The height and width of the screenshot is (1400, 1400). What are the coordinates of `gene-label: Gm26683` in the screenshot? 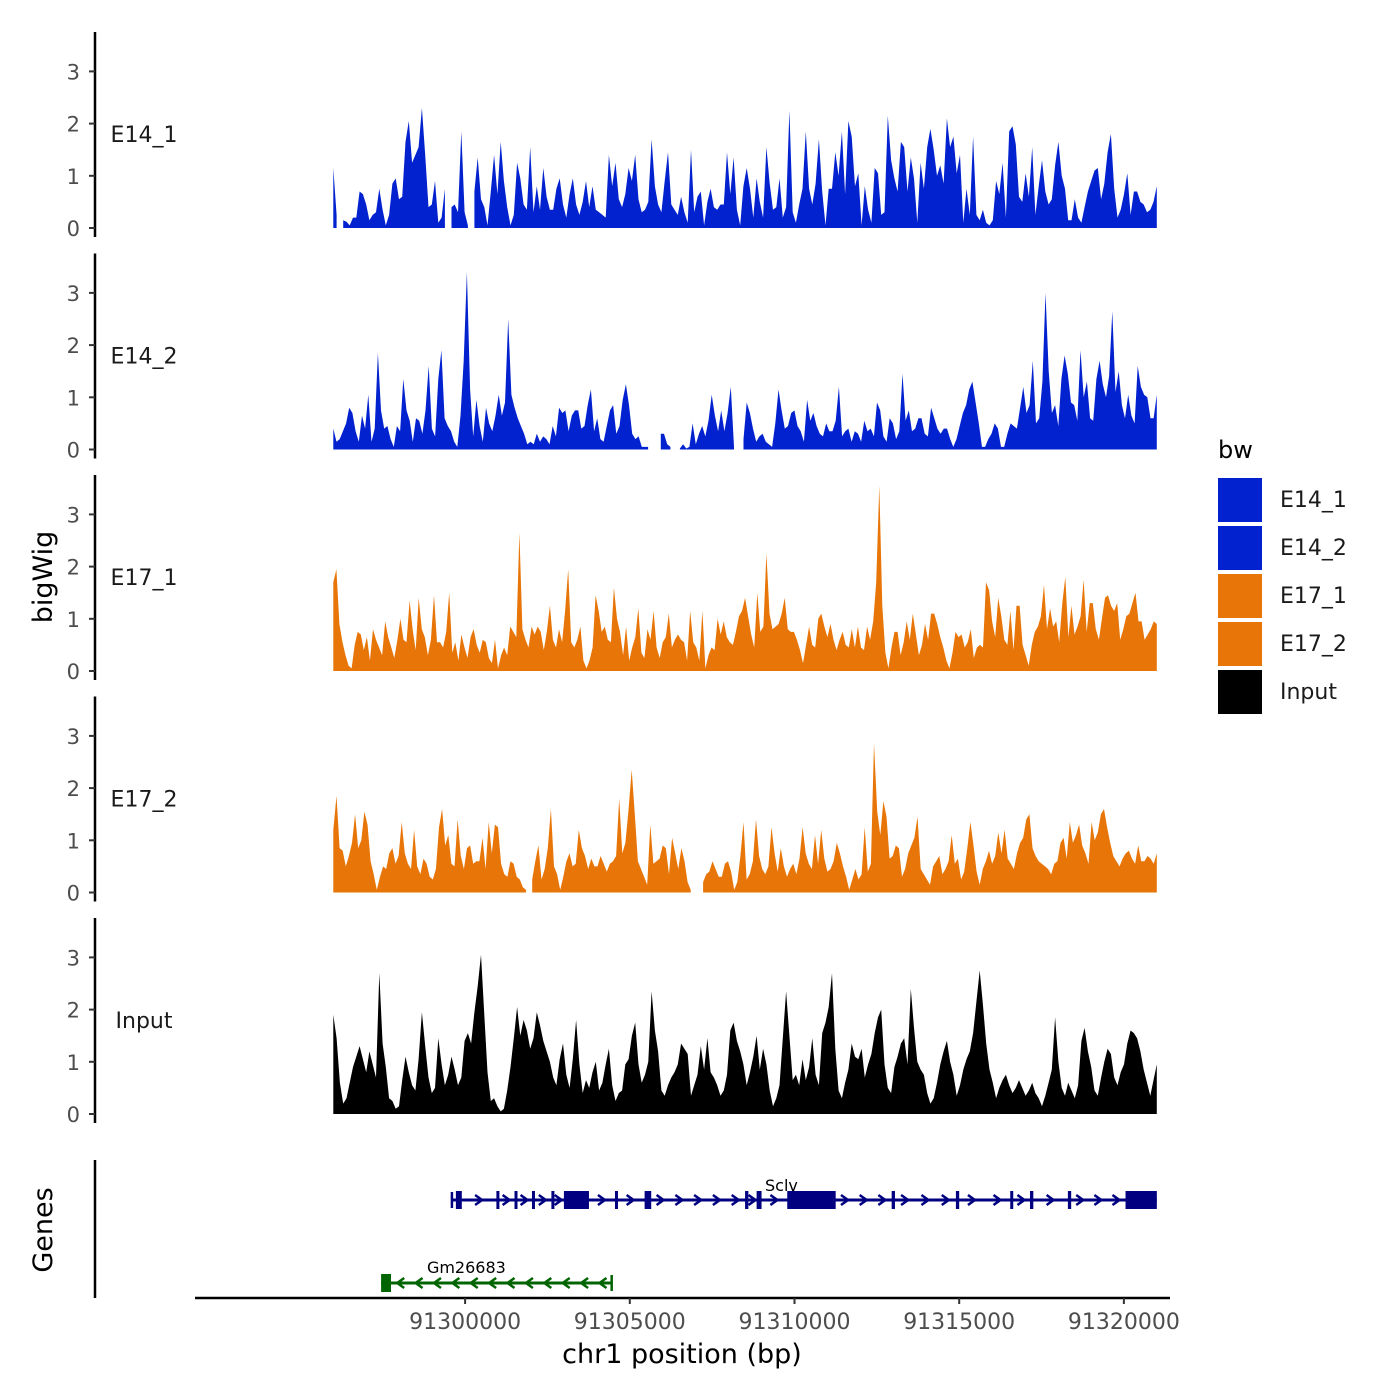 It's located at (466, 1267).